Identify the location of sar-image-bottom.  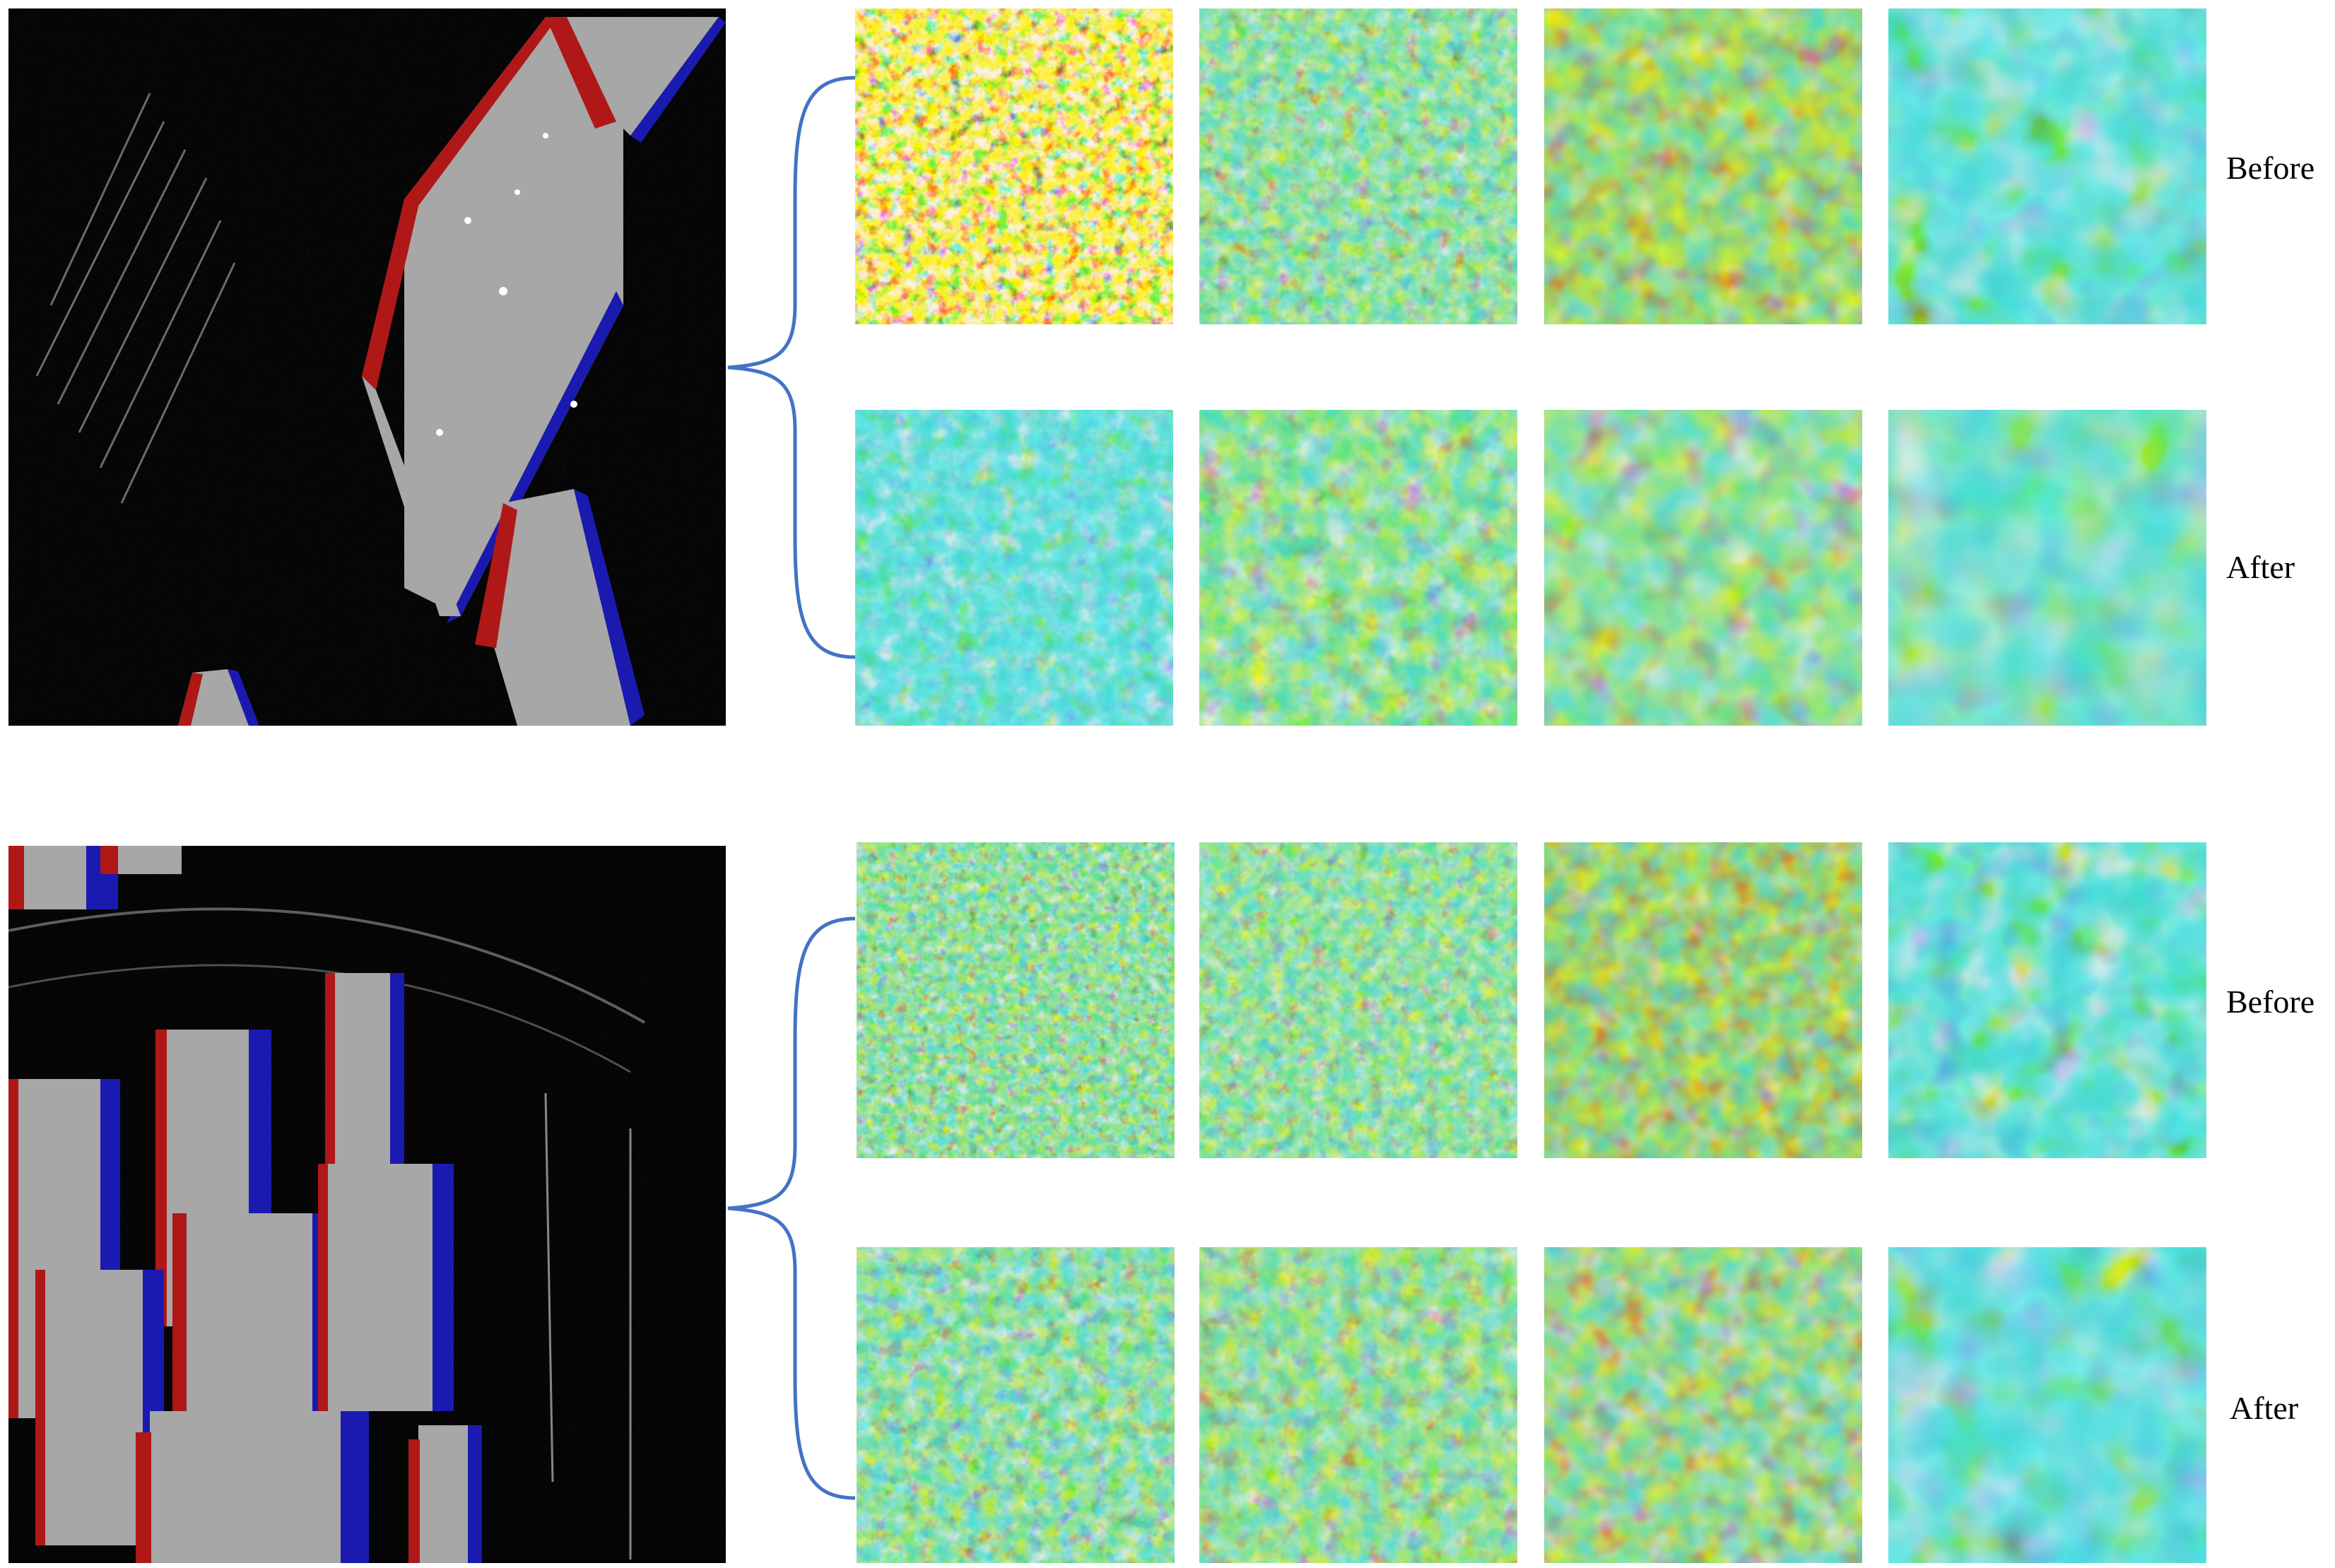
(367, 1204).